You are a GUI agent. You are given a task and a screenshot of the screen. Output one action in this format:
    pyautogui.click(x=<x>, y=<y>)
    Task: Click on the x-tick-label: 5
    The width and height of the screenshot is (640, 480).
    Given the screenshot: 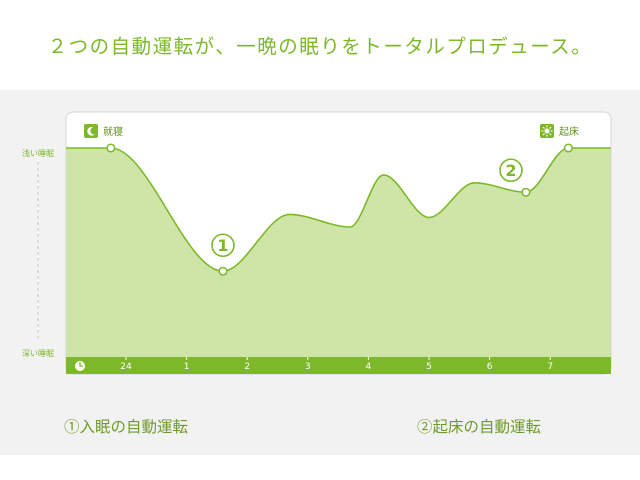 What is the action you would take?
    pyautogui.click(x=429, y=367)
    